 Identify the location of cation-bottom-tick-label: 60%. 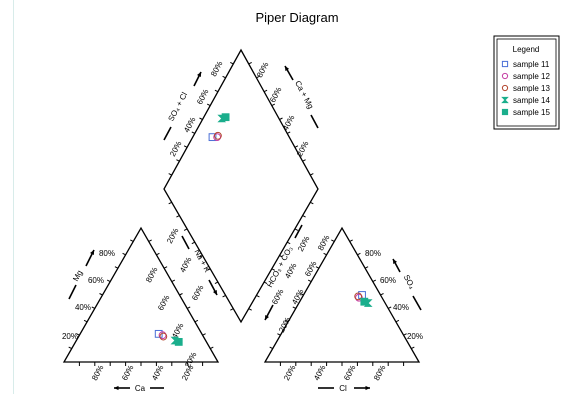
(127, 373).